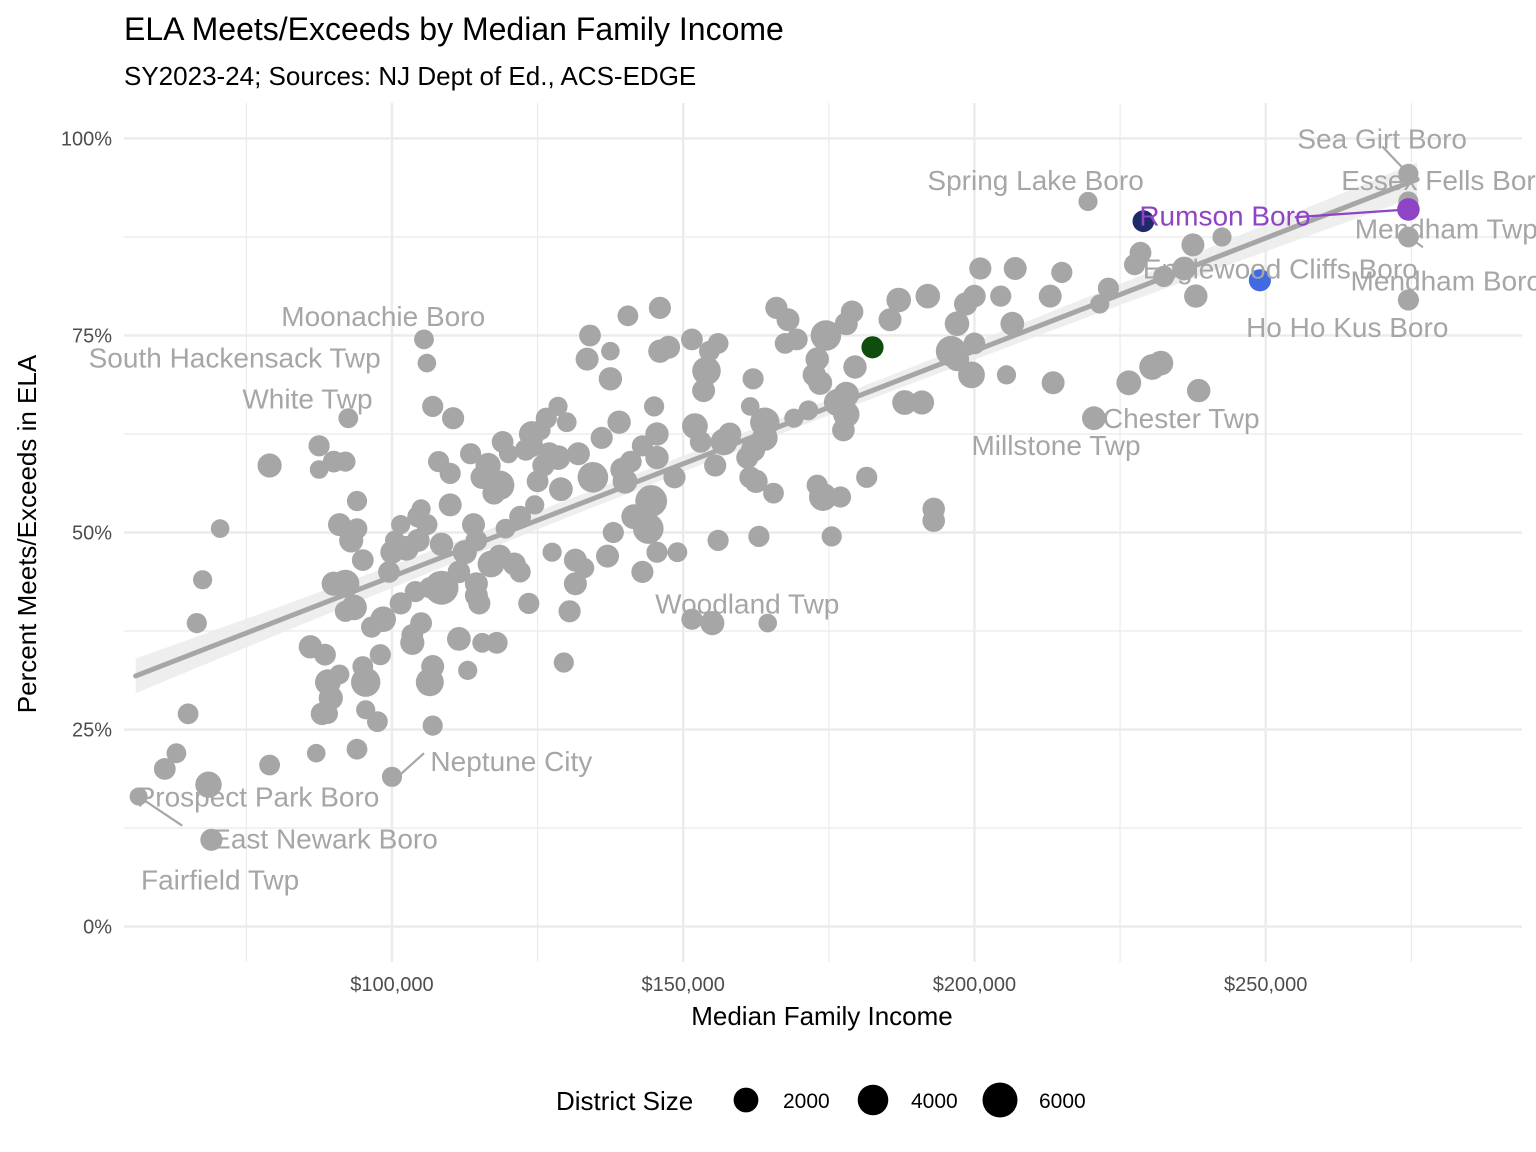 This screenshot has height=1152, width=1536. Describe the element at coordinates (828, 985) in the screenshot. I see `x-axis-ticks: $100,000 $150,000 $200,000 $250,000` at that location.